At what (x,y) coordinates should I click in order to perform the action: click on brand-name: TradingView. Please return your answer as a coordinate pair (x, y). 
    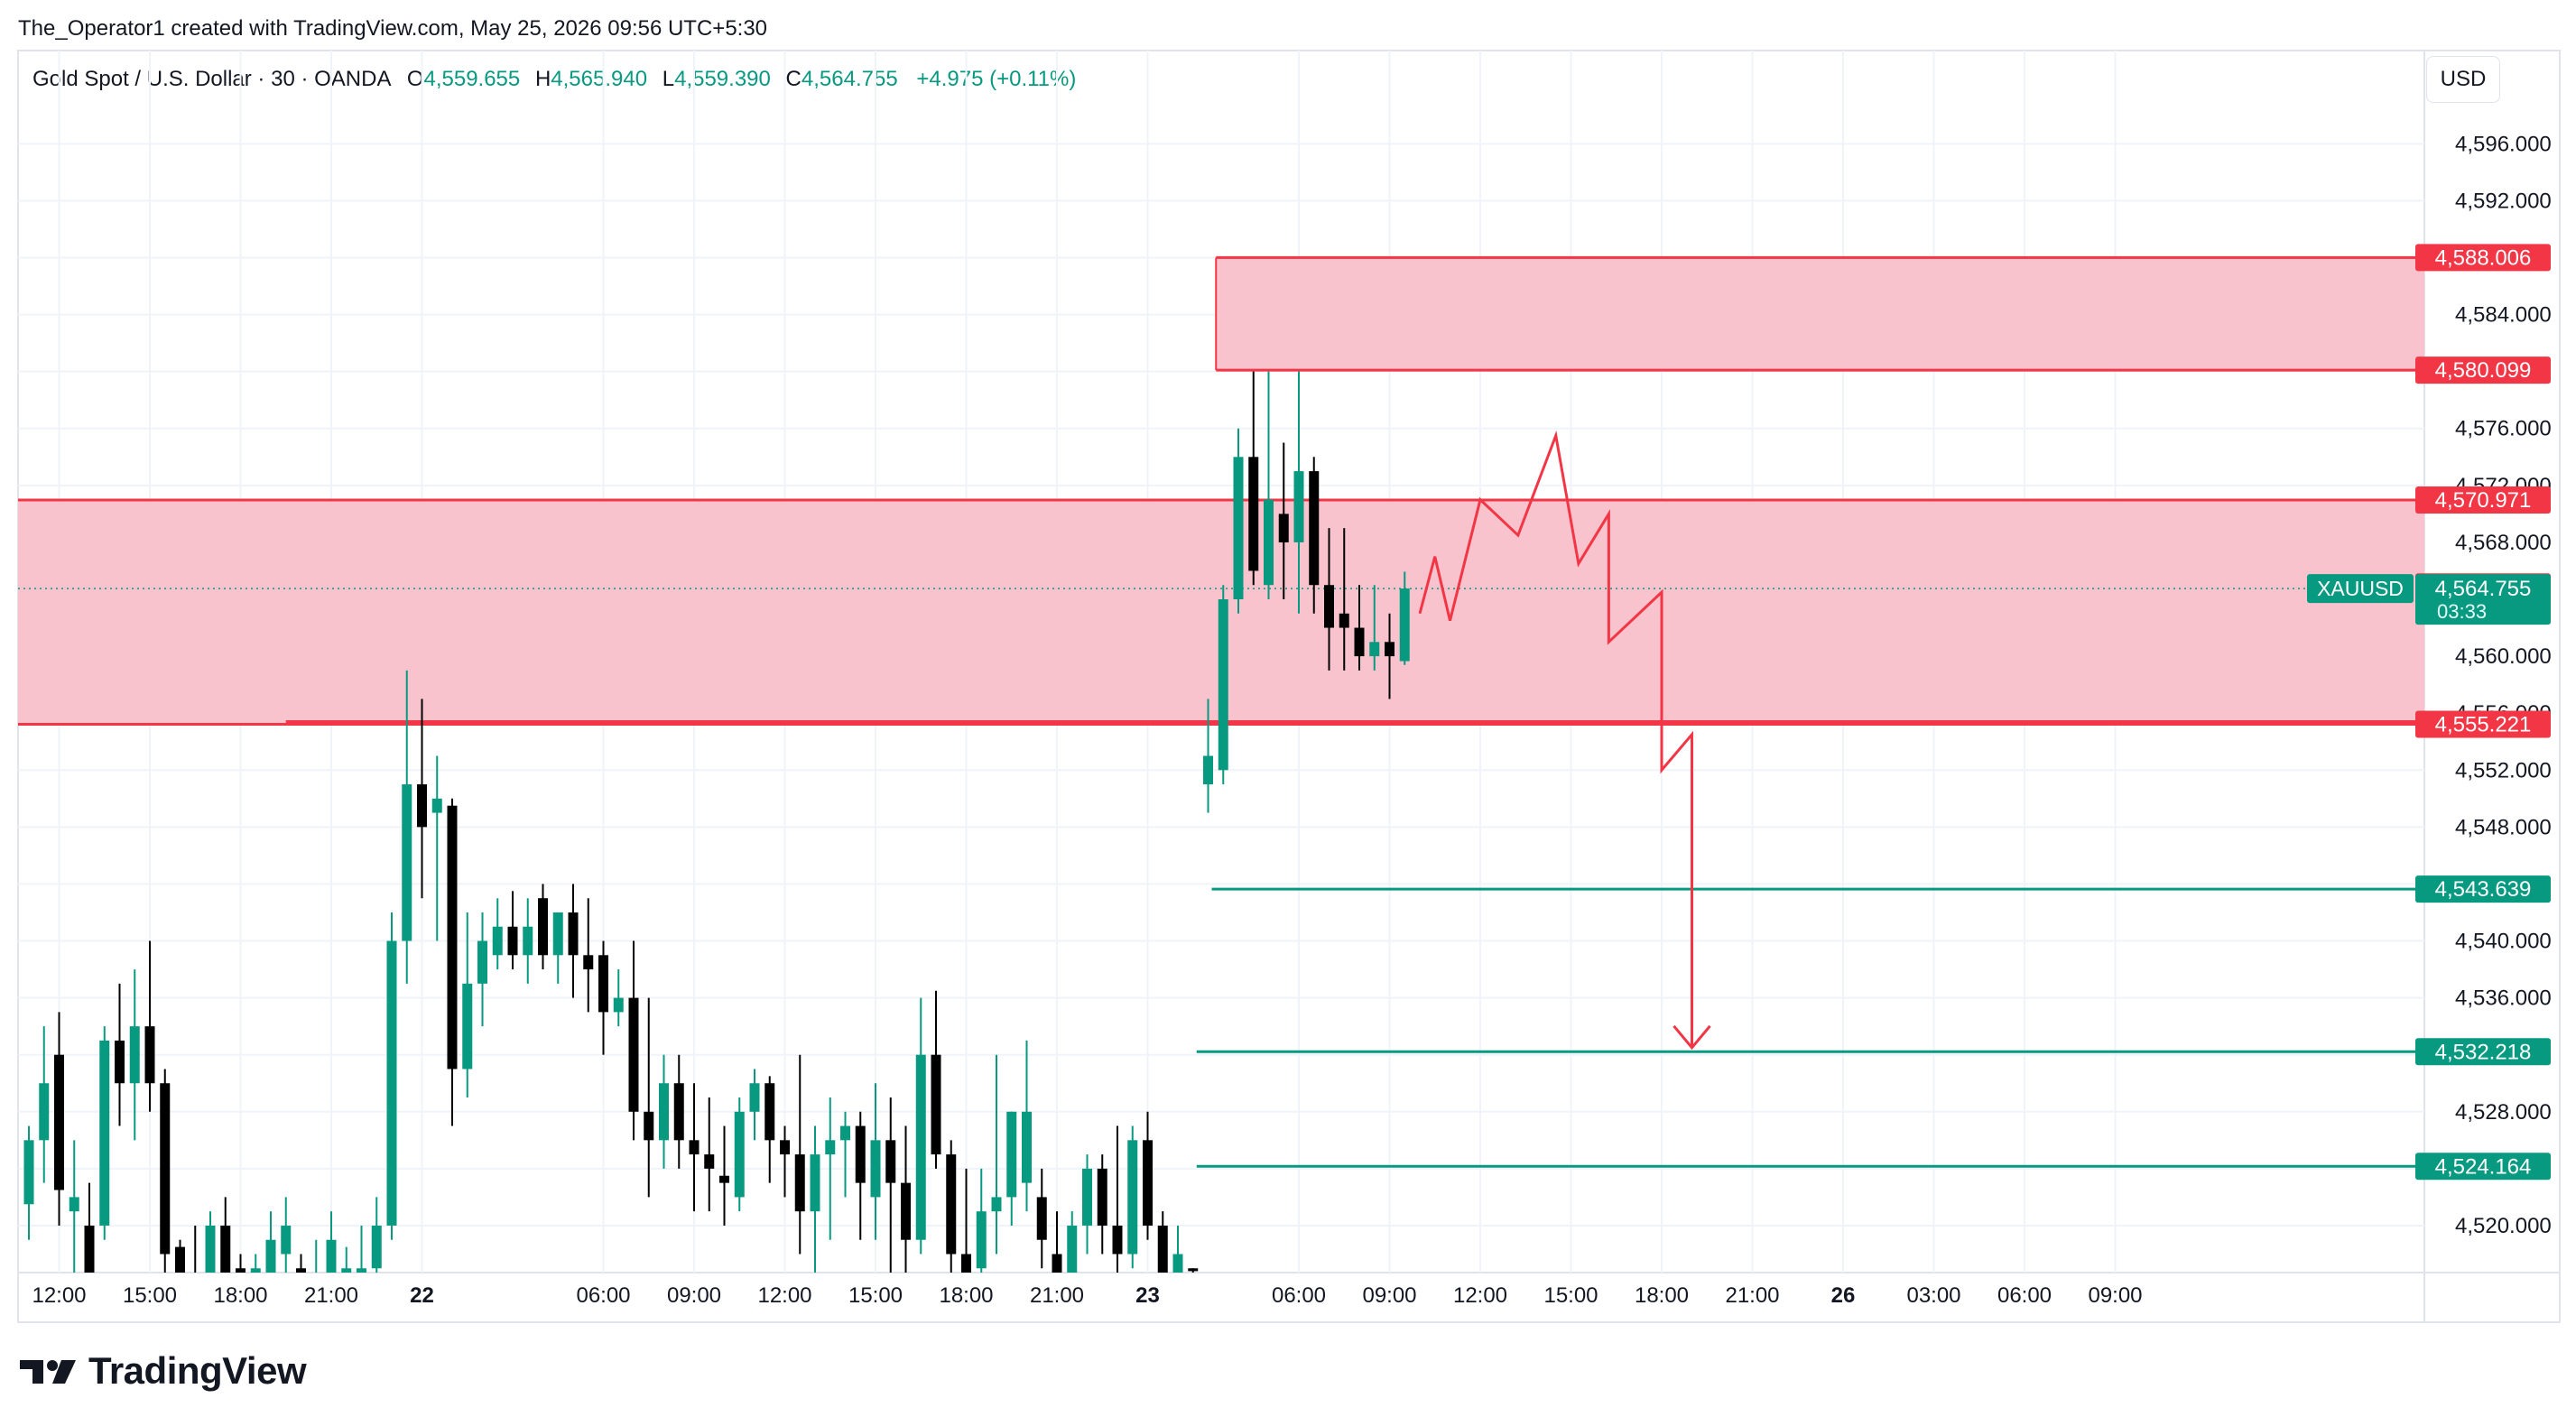
    Looking at the image, I should click on (197, 1370).